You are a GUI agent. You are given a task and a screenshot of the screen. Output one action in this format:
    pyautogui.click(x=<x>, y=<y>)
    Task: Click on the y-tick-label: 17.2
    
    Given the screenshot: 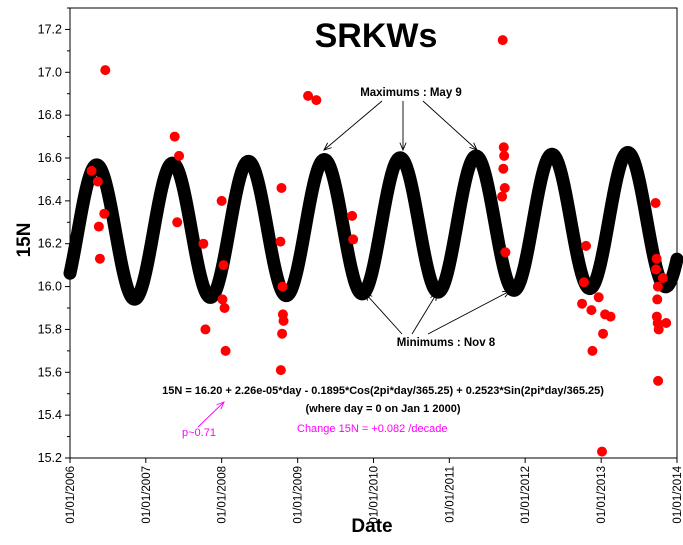 What is the action you would take?
    pyautogui.click(x=50, y=29)
    